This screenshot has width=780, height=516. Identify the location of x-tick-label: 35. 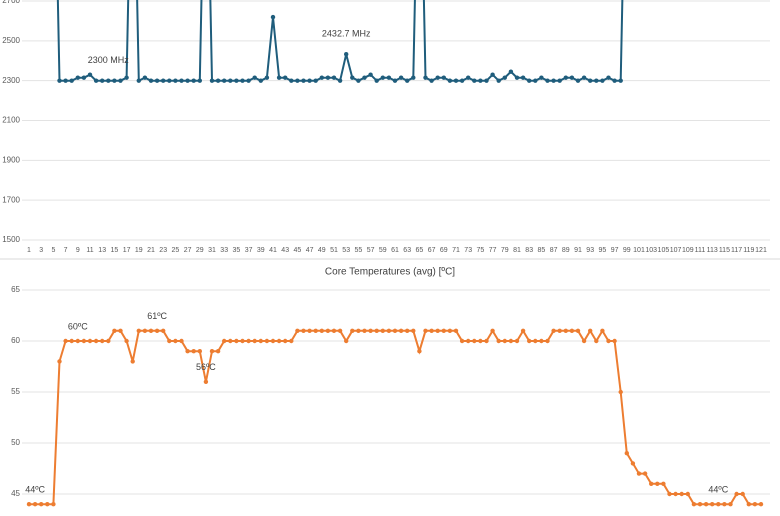
(237, 250).